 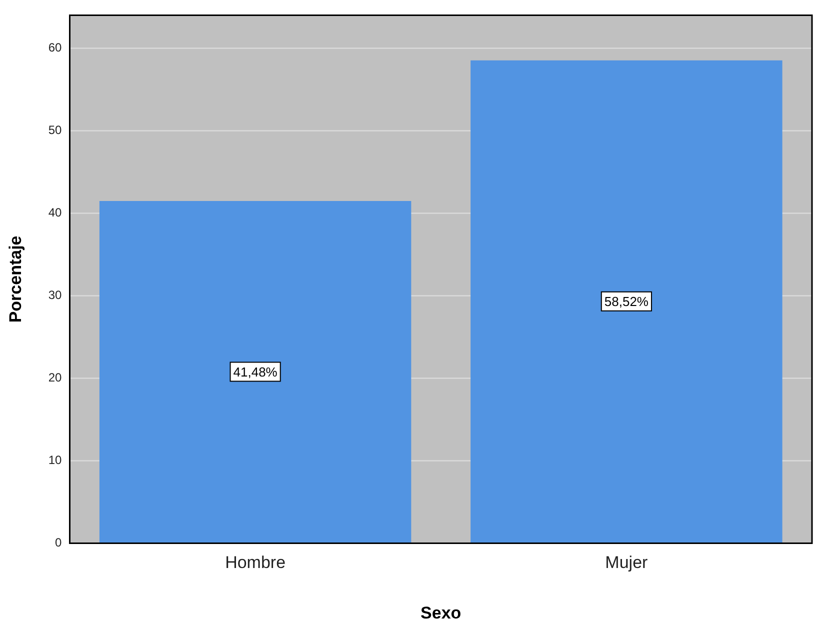 What do you see at coordinates (55, 460) in the screenshot?
I see `y-tick-label: 10` at bounding box center [55, 460].